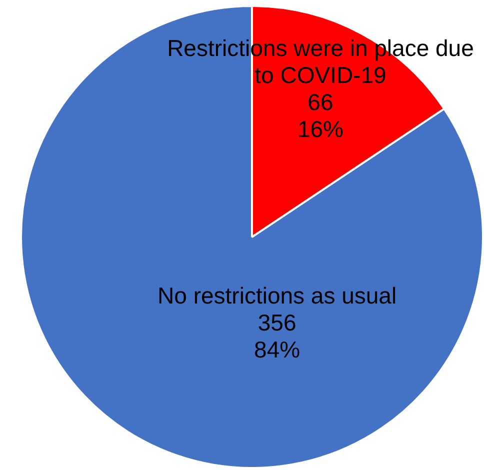  Describe the element at coordinates (277, 295) in the screenshot. I see `slice-label: No restrictions as usual` at that location.